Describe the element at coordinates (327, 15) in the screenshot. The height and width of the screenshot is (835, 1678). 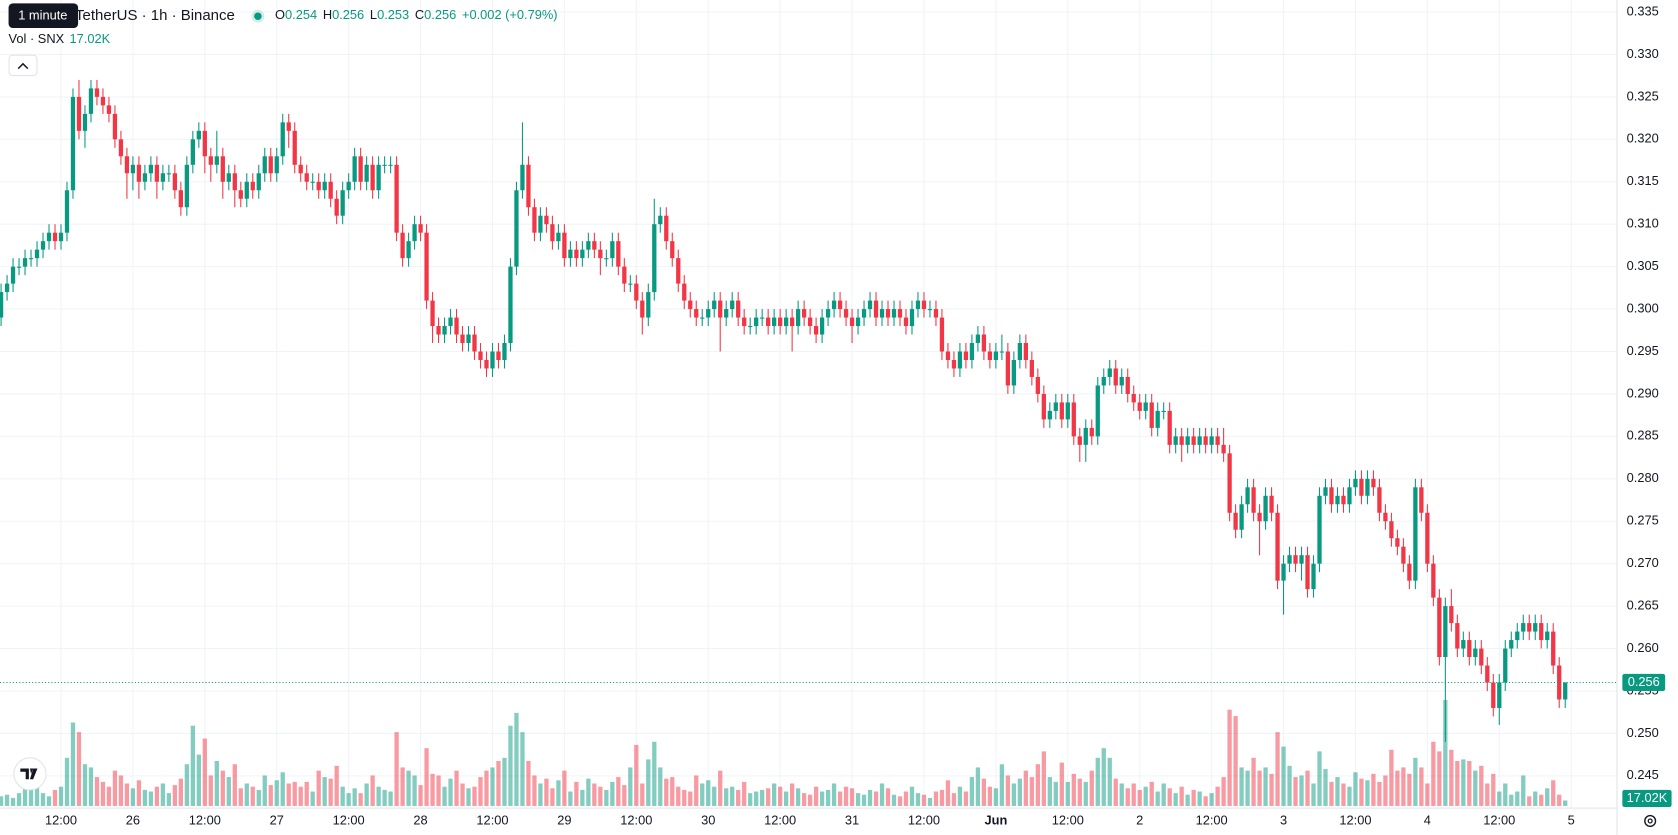
I see `h-label: H` at that location.